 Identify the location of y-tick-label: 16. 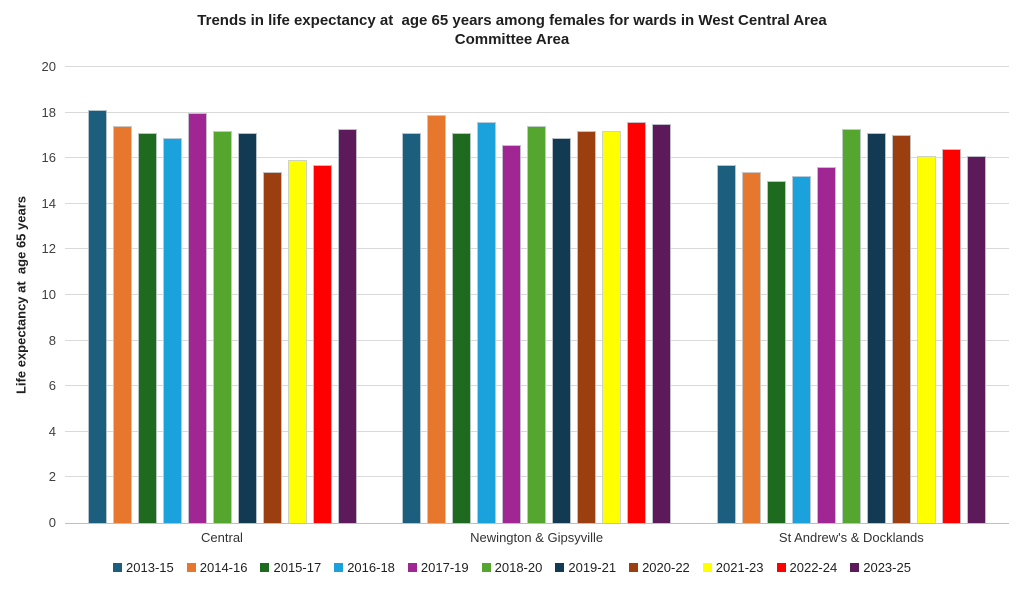
(48, 158).